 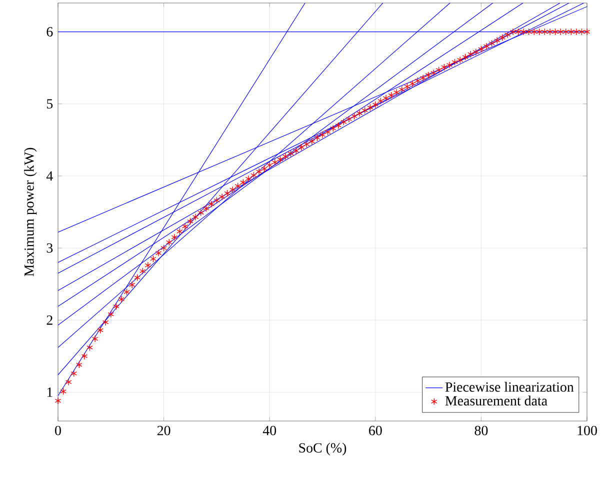 What do you see at coordinates (163, 431) in the screenshot?
I see `x-tick-label: 20` at bounding box center [163, 431].